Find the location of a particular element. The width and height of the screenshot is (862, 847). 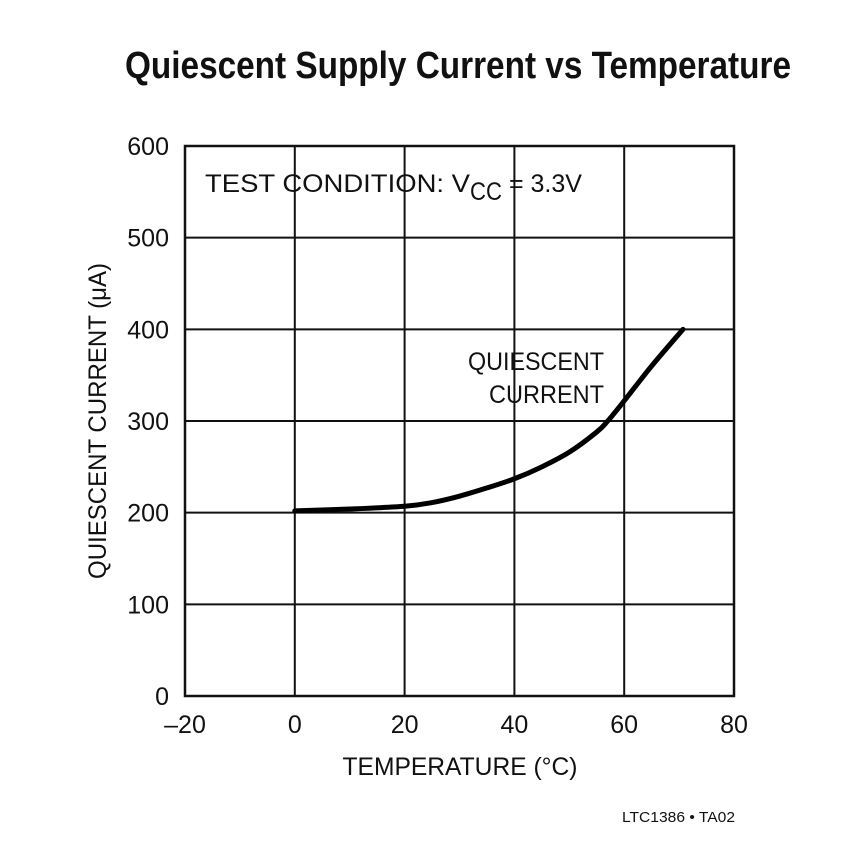

x-tick-label: 0 is located at coordinates (295, 725).